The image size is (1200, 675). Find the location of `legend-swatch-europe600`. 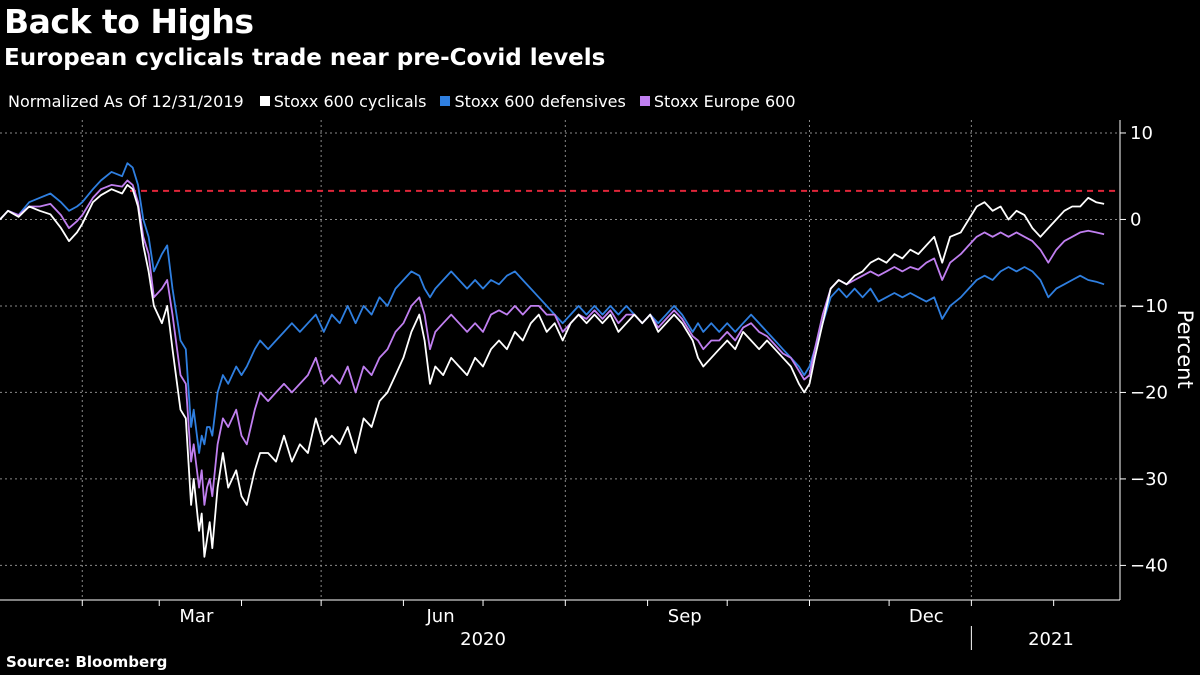

legend-swatch-europe600 is located at coordinates (644, 101).